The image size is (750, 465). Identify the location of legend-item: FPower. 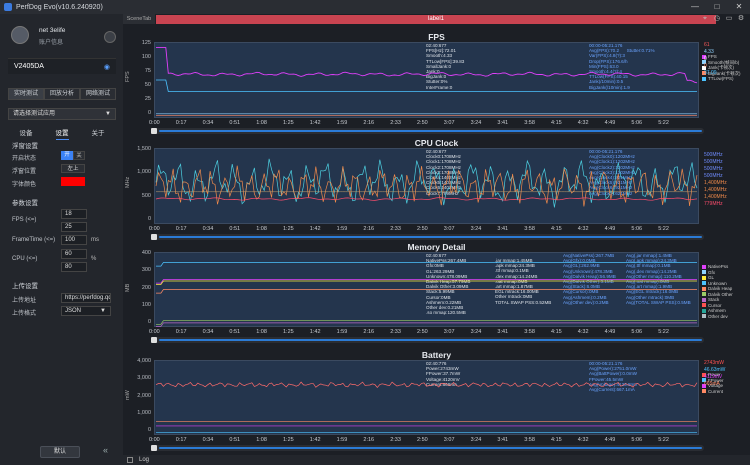
(725, 381).